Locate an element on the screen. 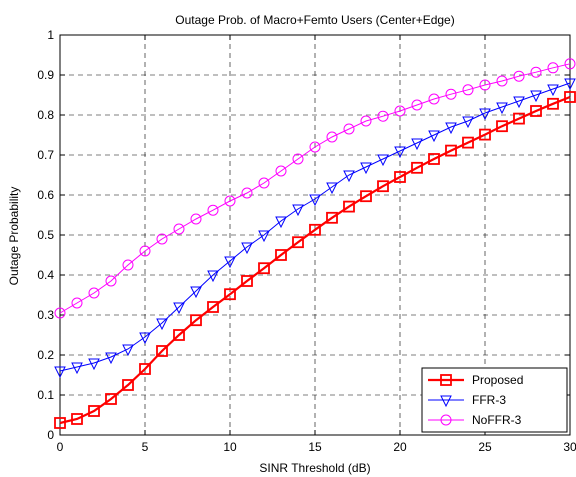 Image resolution: width=576 pixels, height=477 pixels. y-tick-label: 0 is located at coordinates (50, 435).